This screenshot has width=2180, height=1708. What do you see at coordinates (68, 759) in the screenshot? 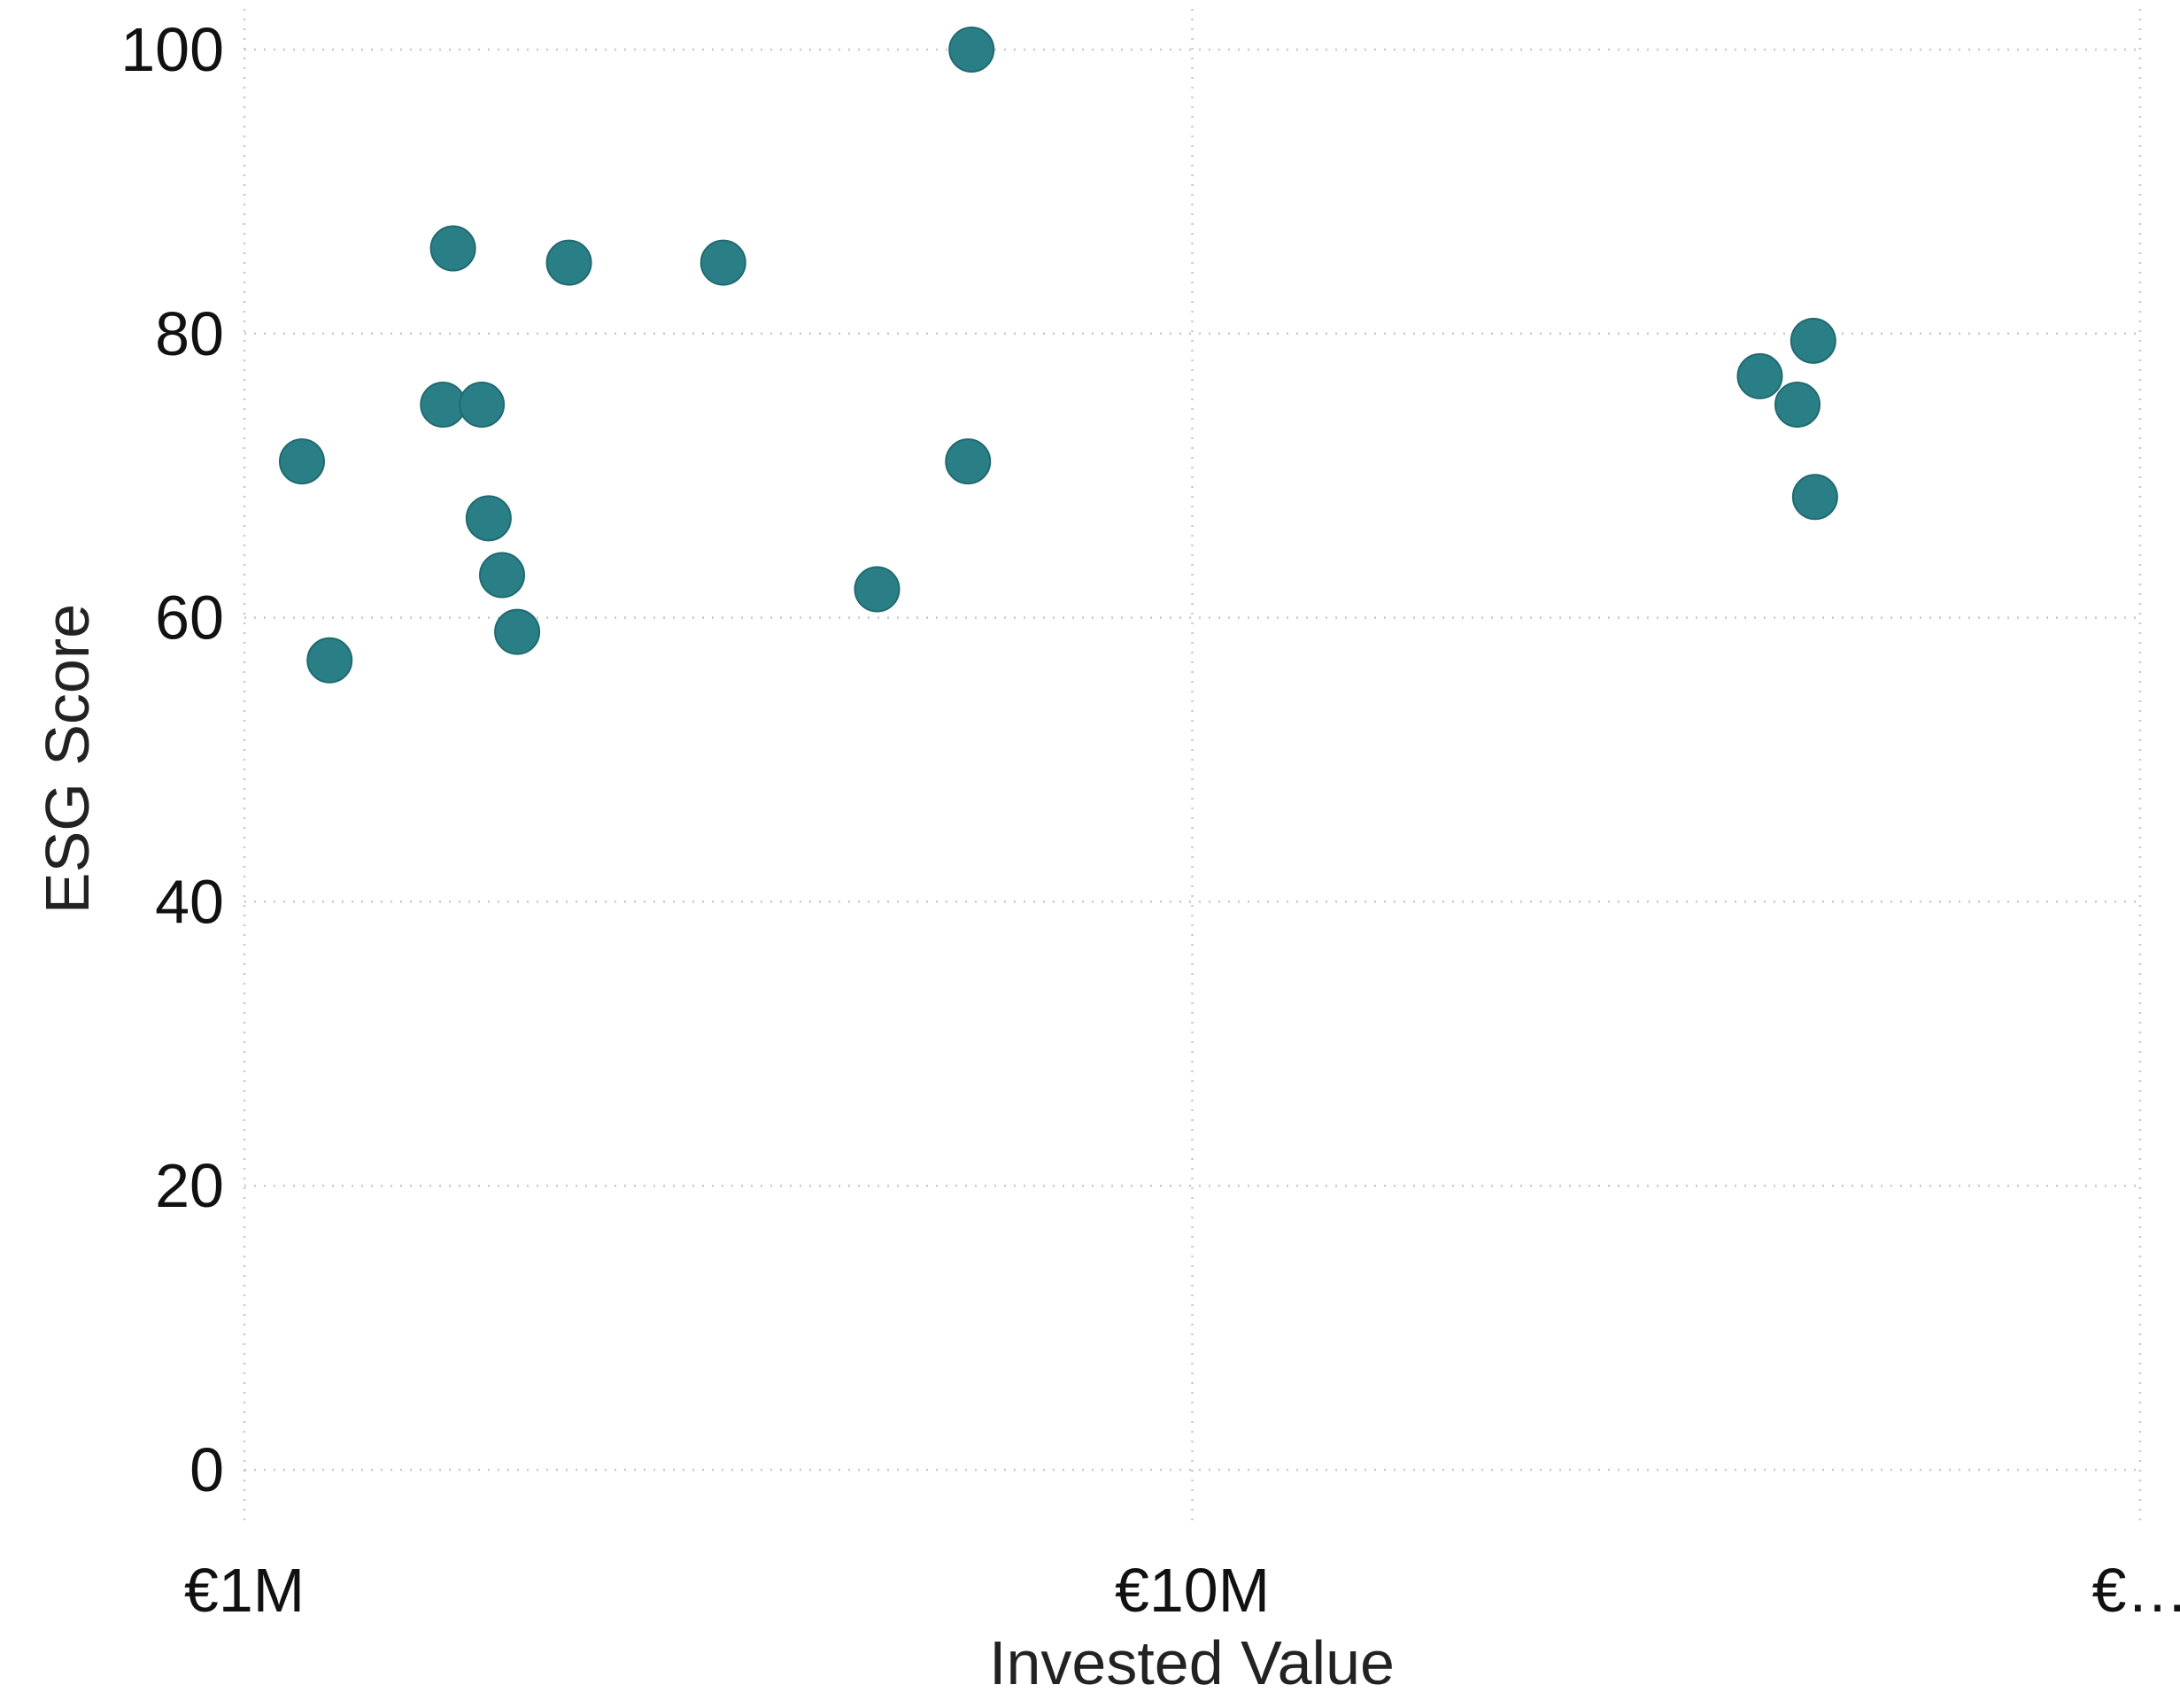
I see `y-axis-title: ESG Score` at bounding box center [68, 759].